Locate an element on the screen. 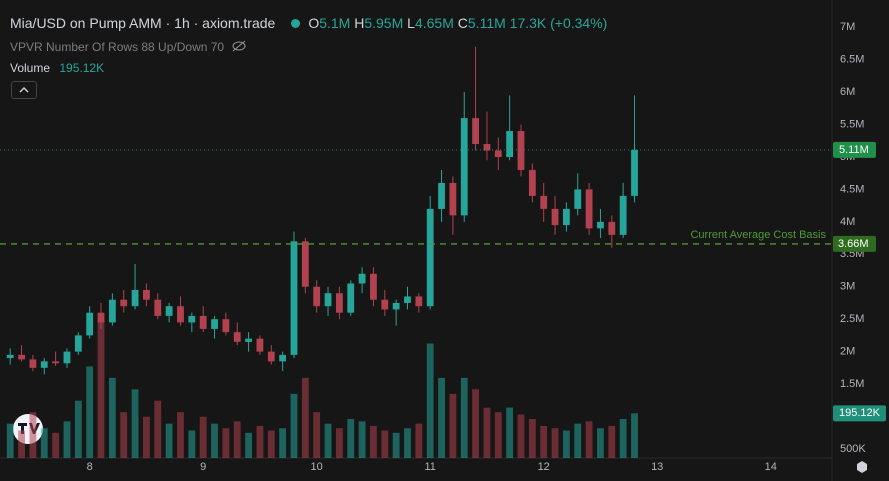 This screenshot has width=889, height=481. indicator: VPVR Number Of Rows 88 Up/Down 70 is located at coordinates (117, 47).